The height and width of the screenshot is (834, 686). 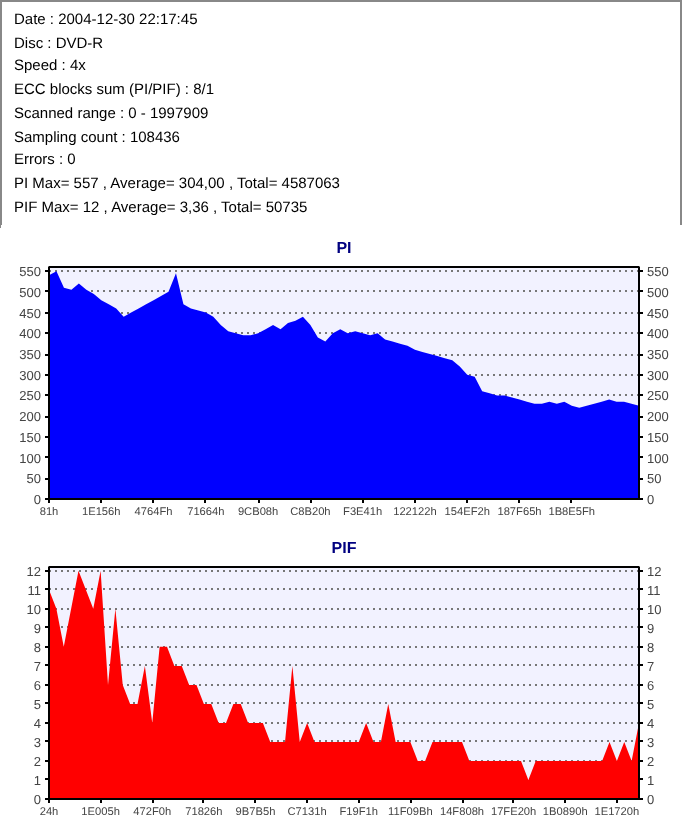 I want to click on chart-title: PIF, so click(x=344, y=548).